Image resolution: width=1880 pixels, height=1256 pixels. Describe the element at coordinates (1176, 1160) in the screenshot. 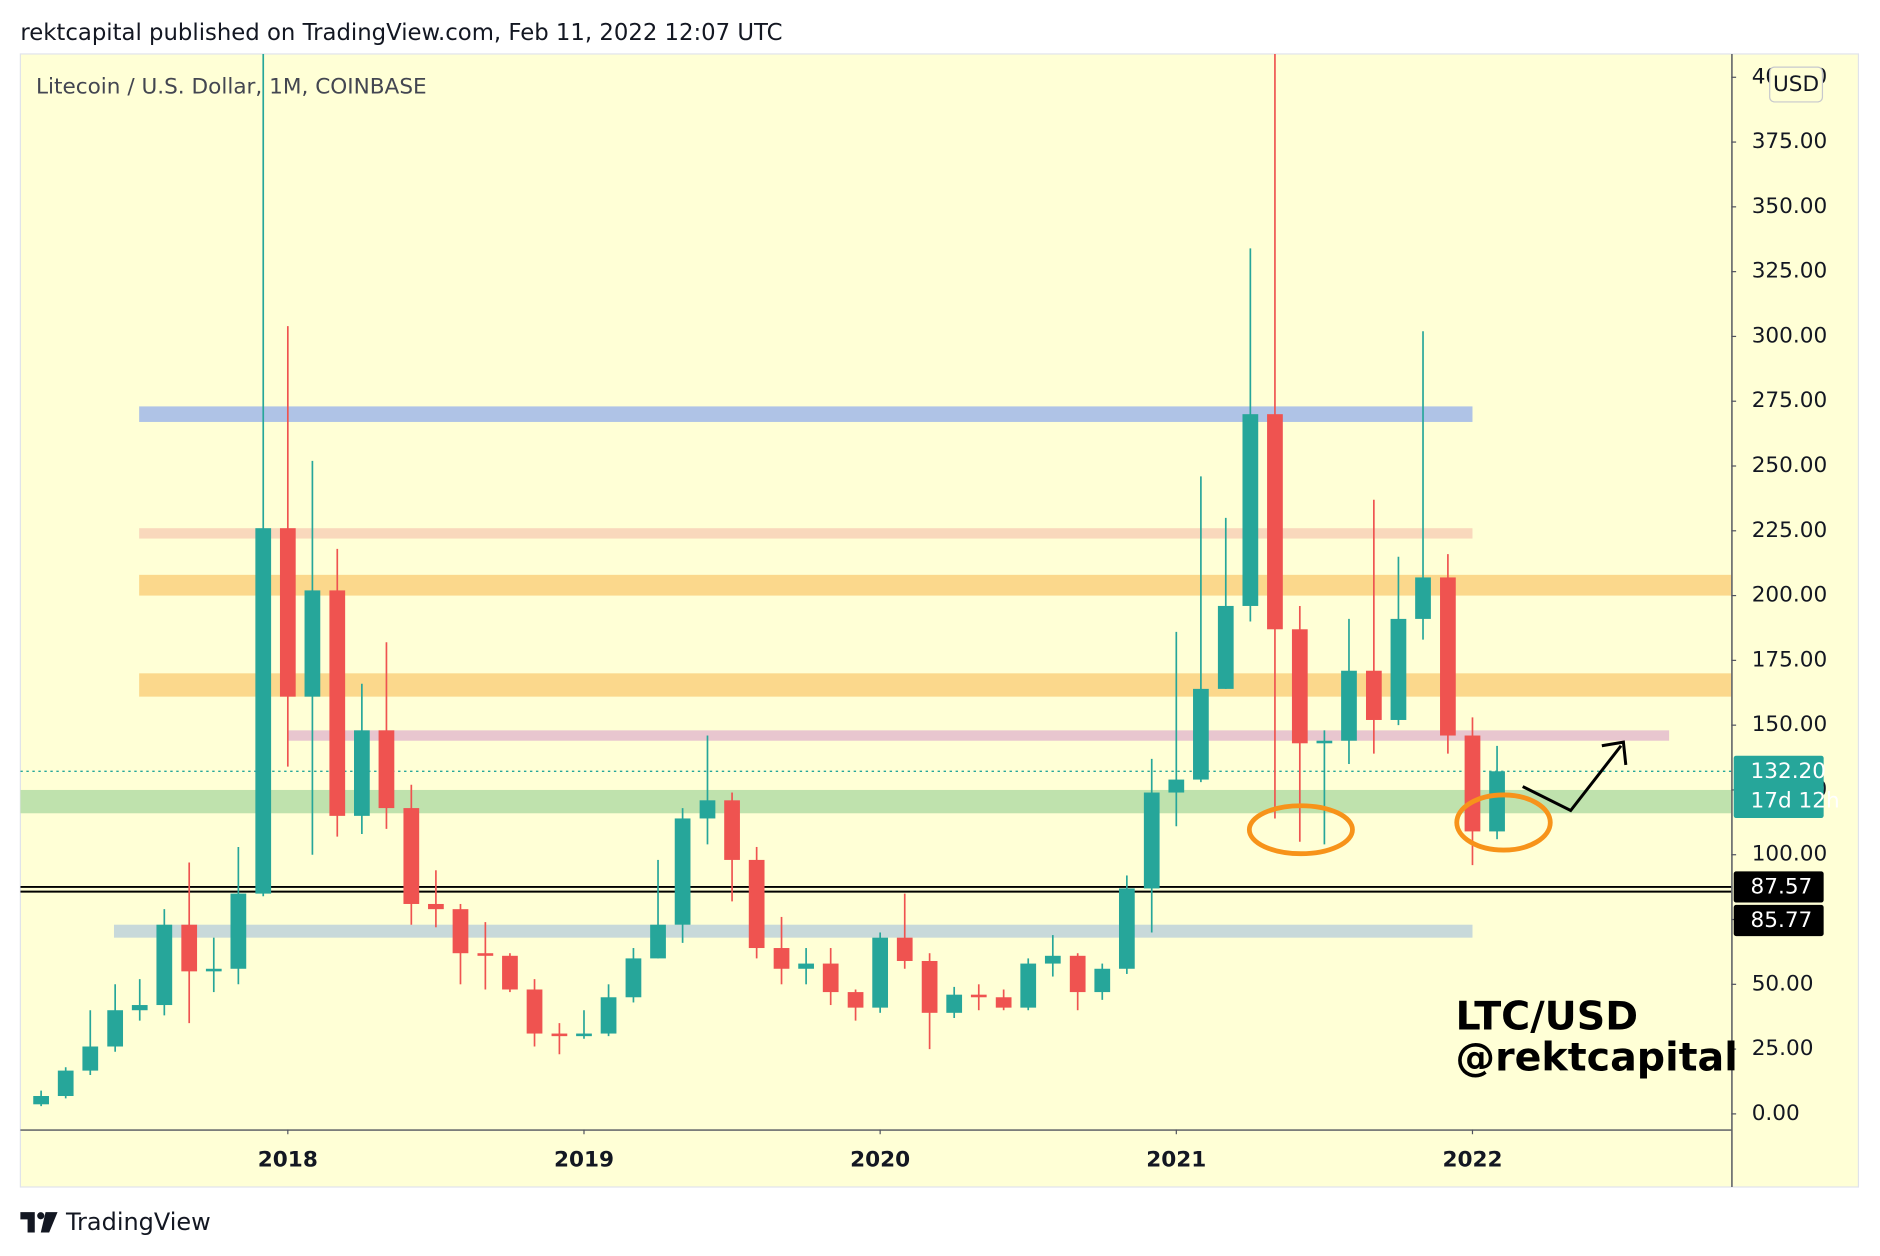

I see `x-tick-label: 2021` at that location.